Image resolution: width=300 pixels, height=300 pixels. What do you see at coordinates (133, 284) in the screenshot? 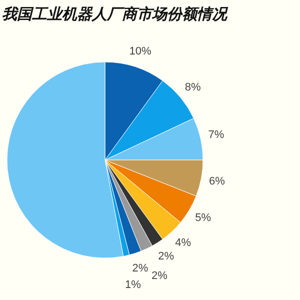
I see `data-label: 1%` at bounding box center [133, 284].